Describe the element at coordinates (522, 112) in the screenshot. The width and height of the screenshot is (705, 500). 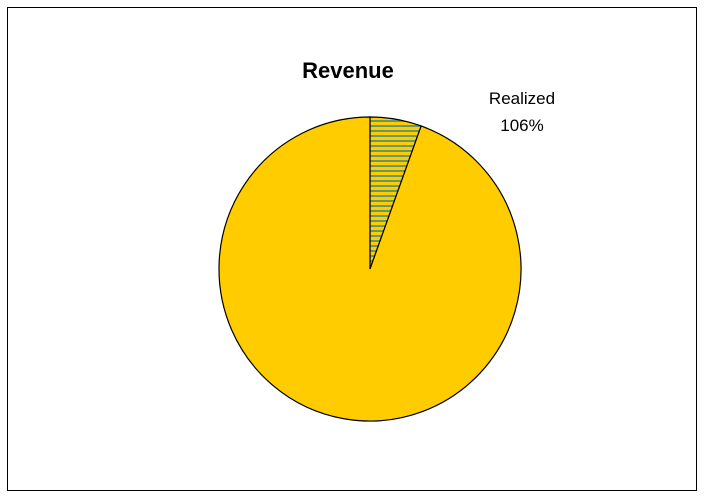
I see `pie-labels: Realized 106%` at that location.